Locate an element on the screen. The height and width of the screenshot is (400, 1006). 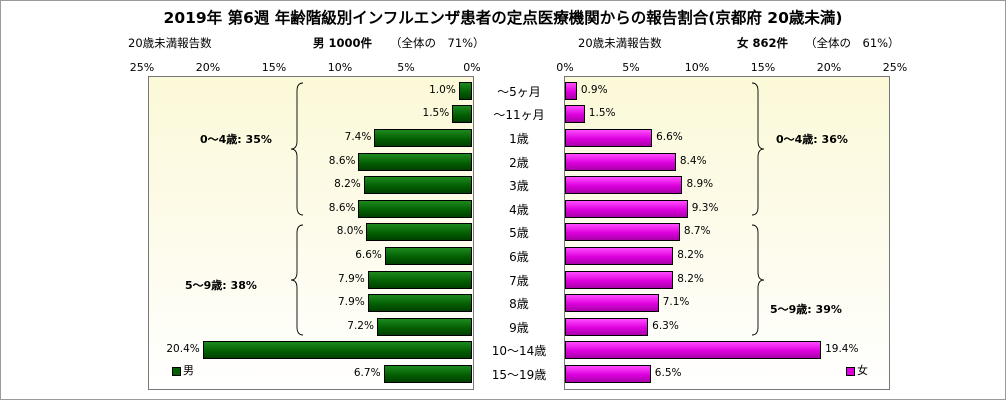
female-value-label: 19.4% is located at coordinates (842, 349).